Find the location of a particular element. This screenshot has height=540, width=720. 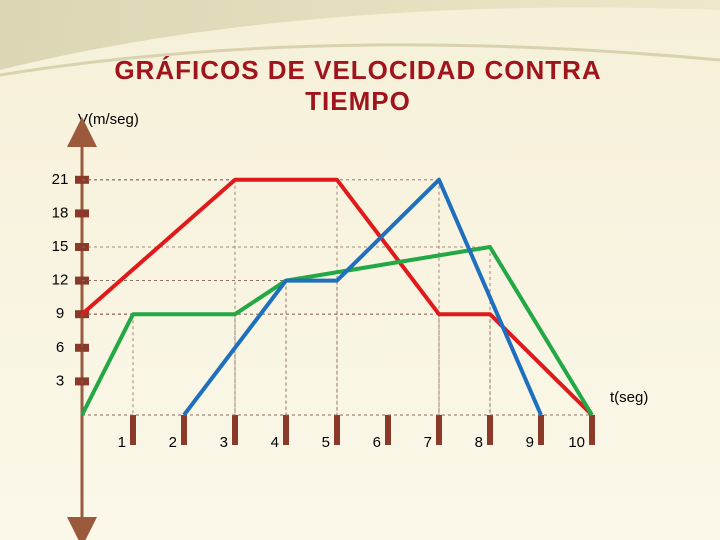

x-tick-label: 1 is located at coordinates (122, 442).